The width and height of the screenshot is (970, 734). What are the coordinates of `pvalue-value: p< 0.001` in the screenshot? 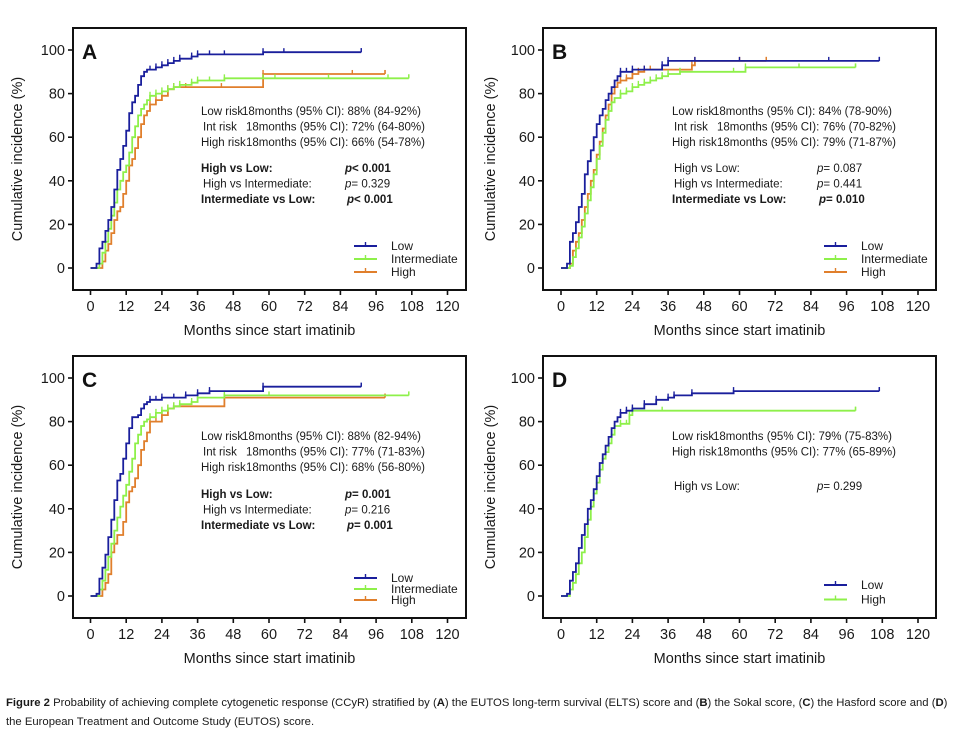 It's located at (369, 200).